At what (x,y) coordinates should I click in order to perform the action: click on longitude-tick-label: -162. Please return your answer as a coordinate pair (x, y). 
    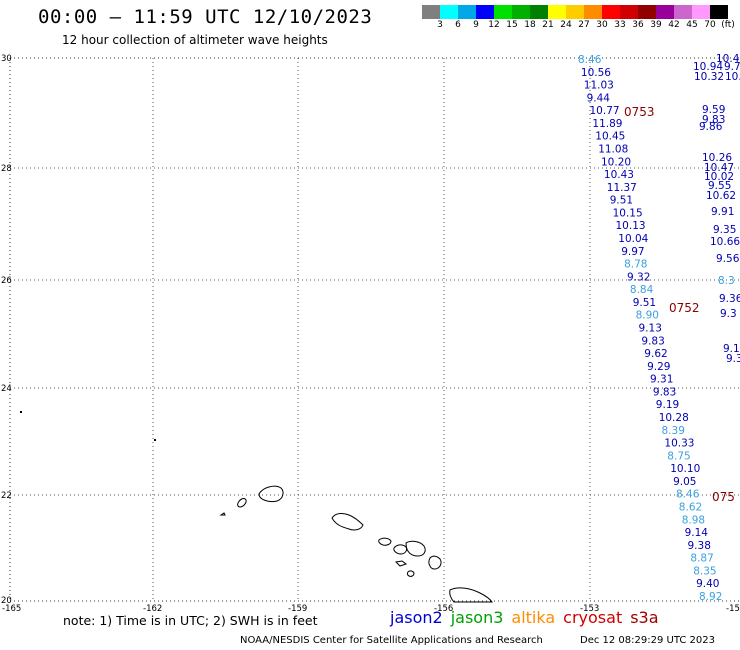
    Looking at the image, I should click on (152, 609).